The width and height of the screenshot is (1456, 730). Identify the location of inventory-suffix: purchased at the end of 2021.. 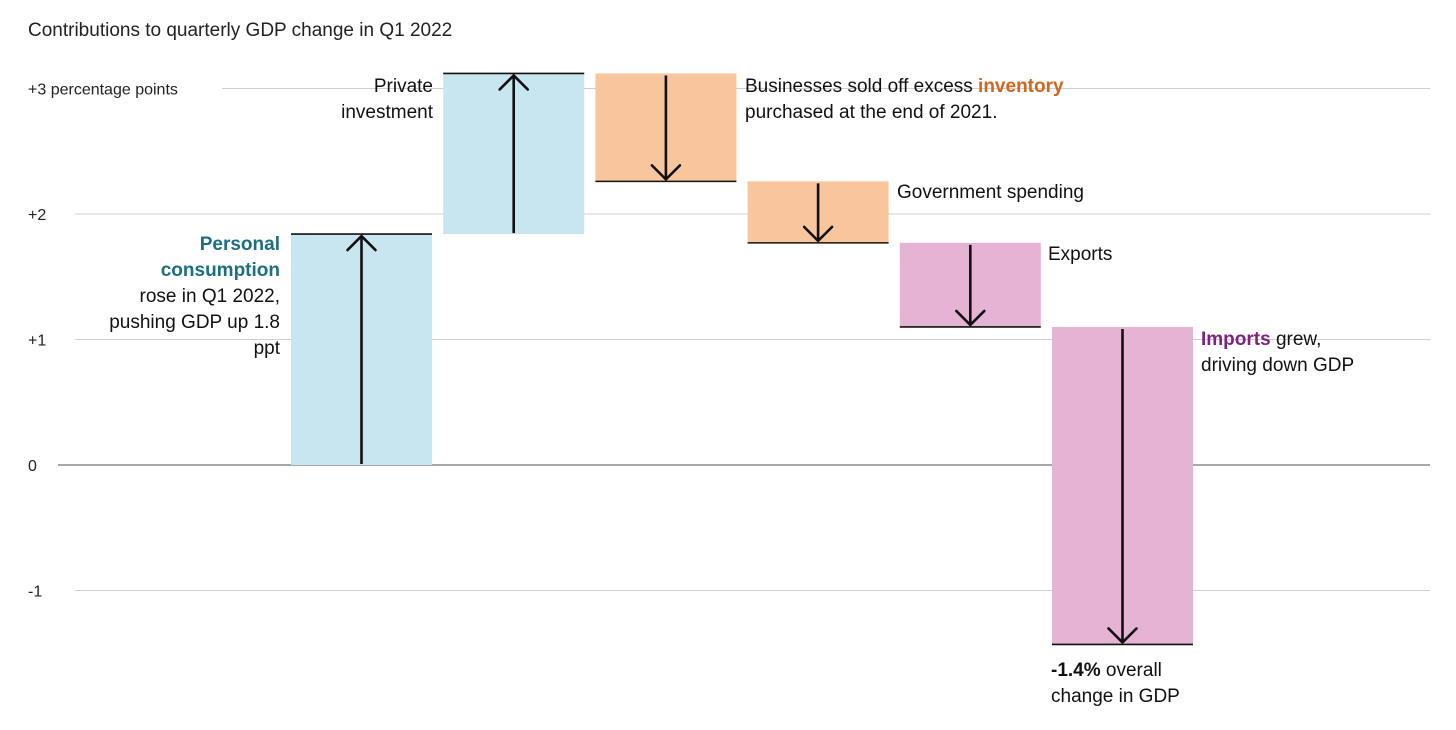
(871, 112).